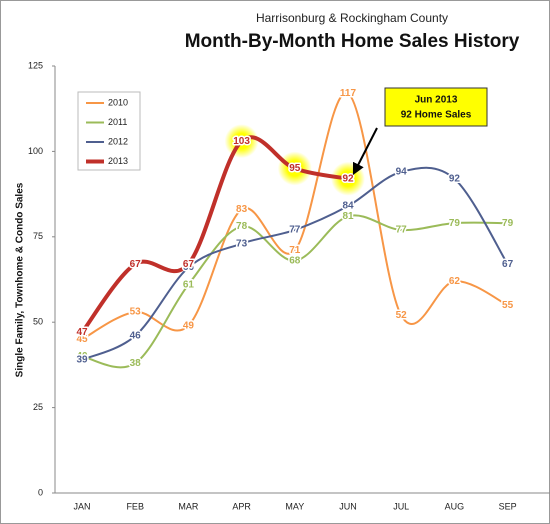 The height and width of the screenshot is (524, 550). I want to click on data-label: 47, so click(82, 332).